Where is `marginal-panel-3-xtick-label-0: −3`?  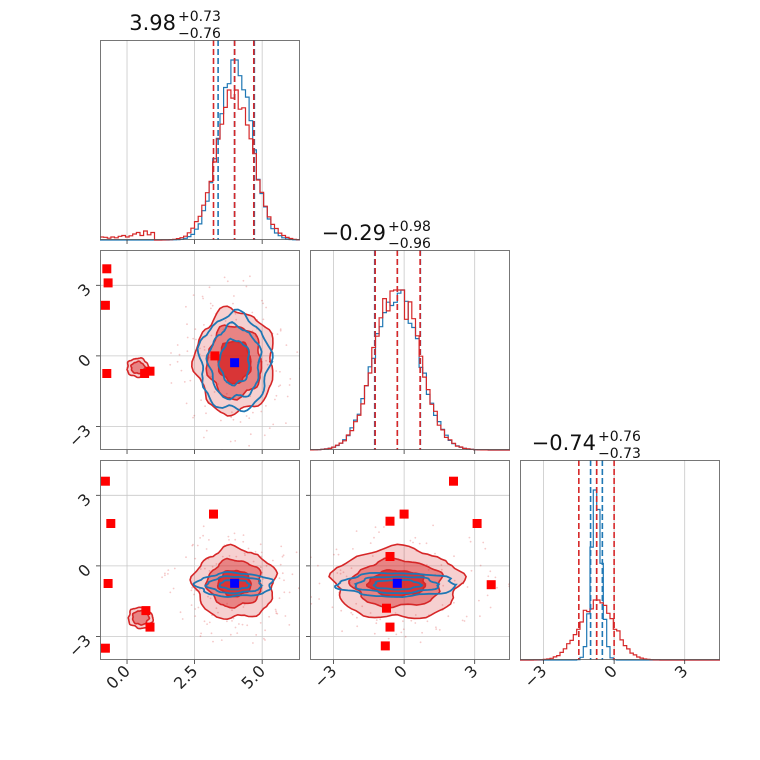
marginal-panel-3-xtick-label-0: −3 is located at coordinates (535, 676).